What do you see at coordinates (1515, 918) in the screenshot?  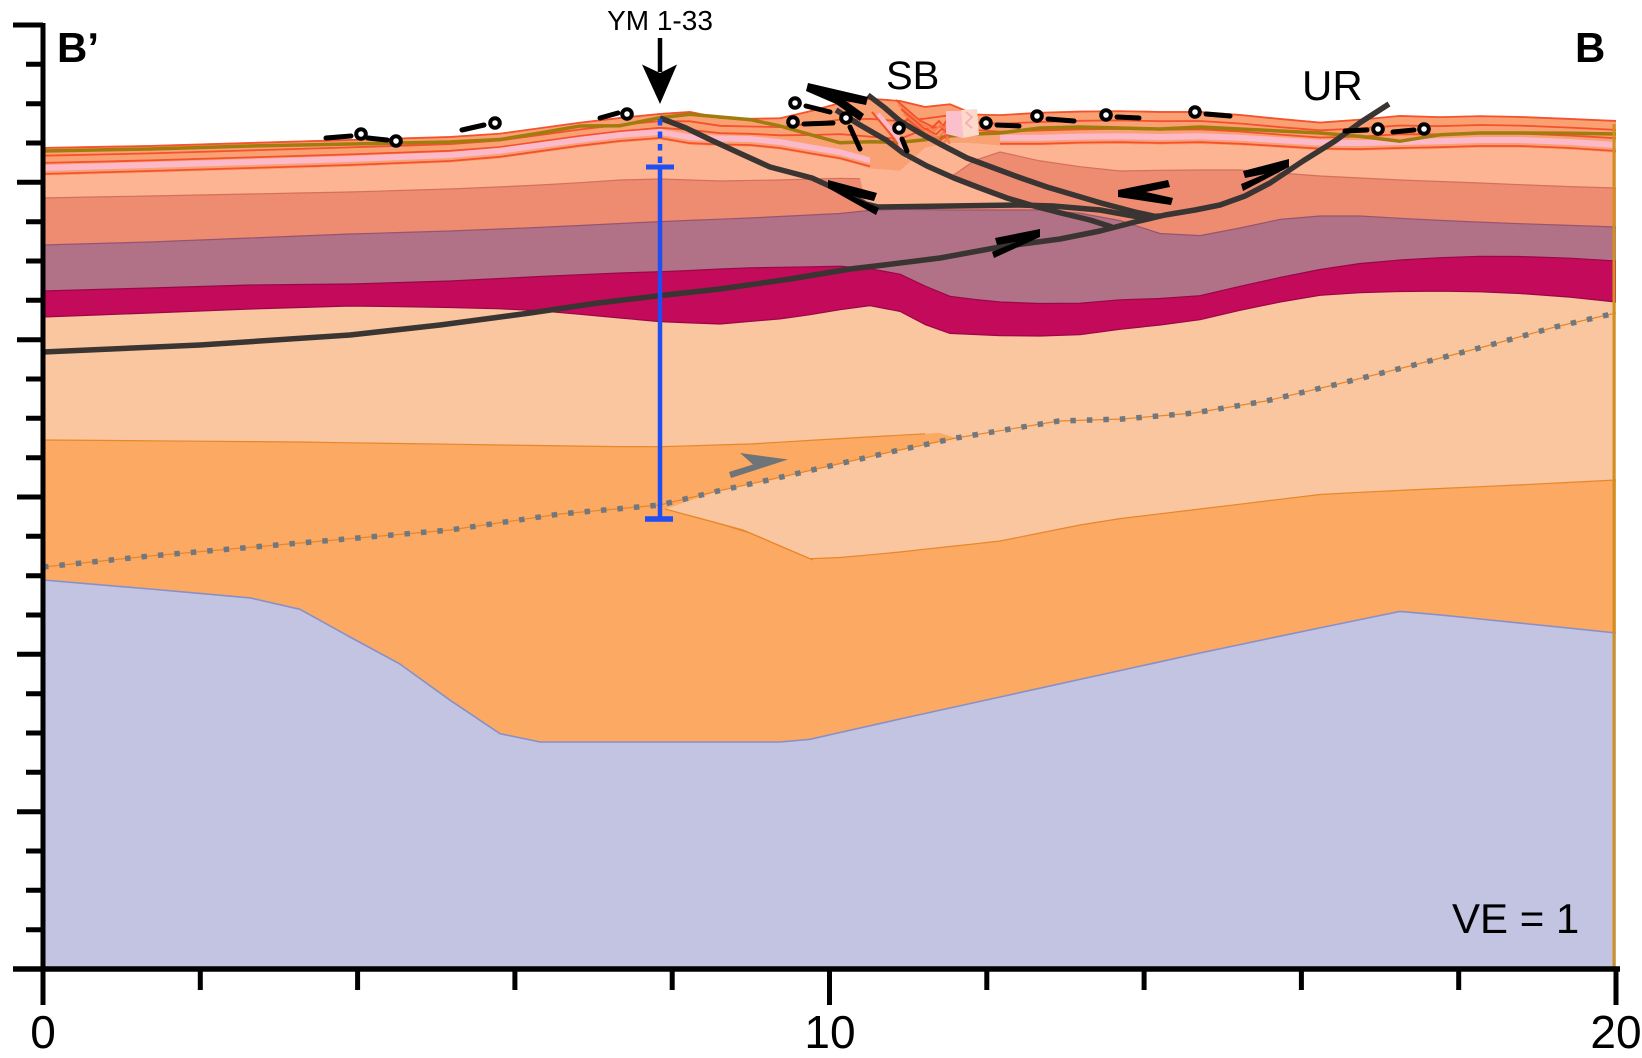 I see `svg-text: VE = 1` at bounding box center [1515, 918].